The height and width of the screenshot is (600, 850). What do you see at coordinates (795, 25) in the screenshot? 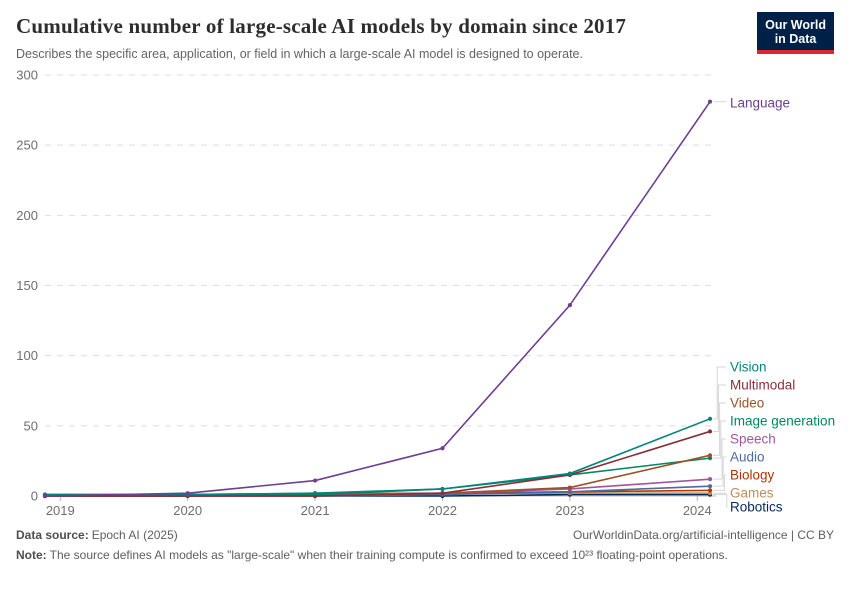
I see `owid-logo-line1: Our World` at bounding box center [795, 25].